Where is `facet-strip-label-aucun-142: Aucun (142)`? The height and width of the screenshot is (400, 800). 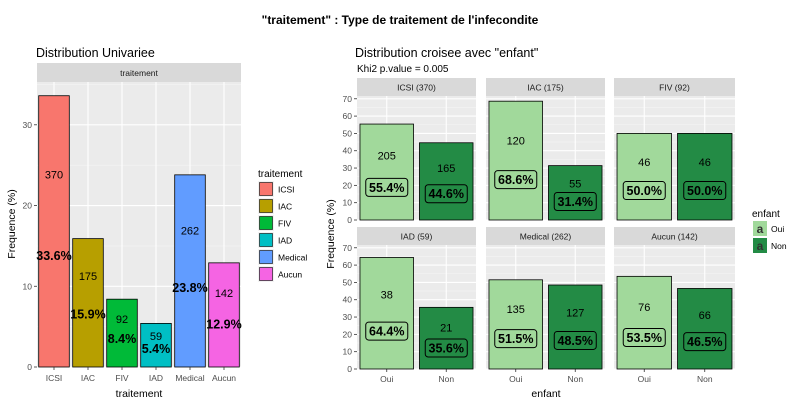
facet-strip-label-aucun-142: Aucun (142) is located at coordinates (674, 237).